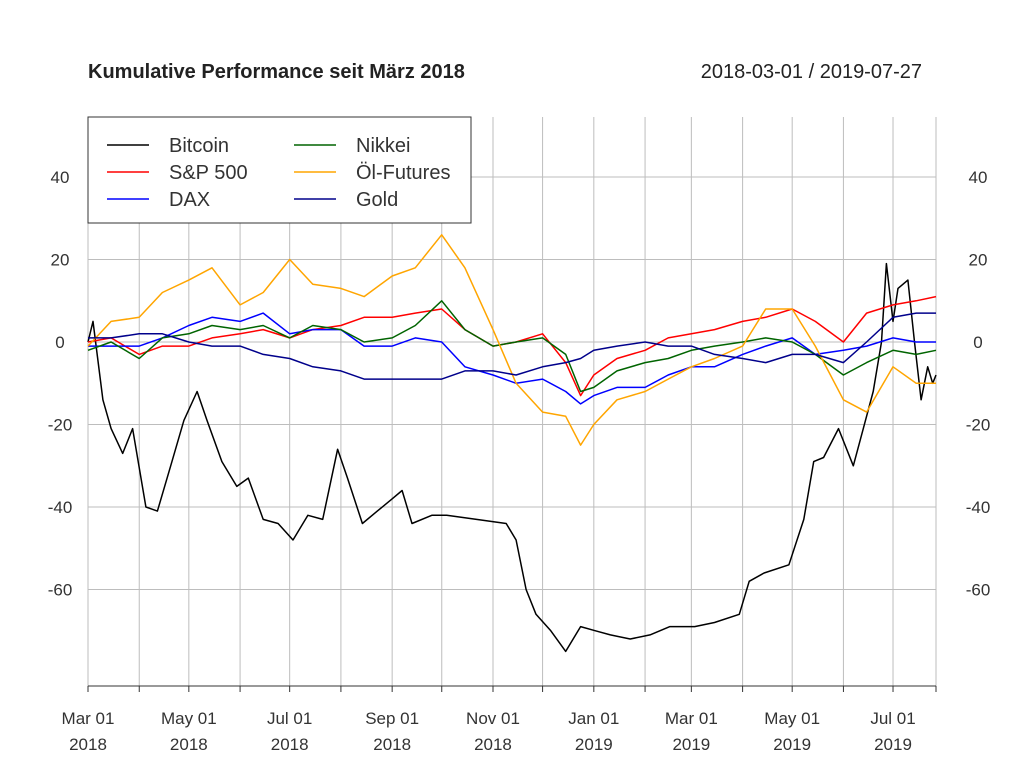 The image size is (1024, 773). I want to click on series-line-gold, so click(512, 346).